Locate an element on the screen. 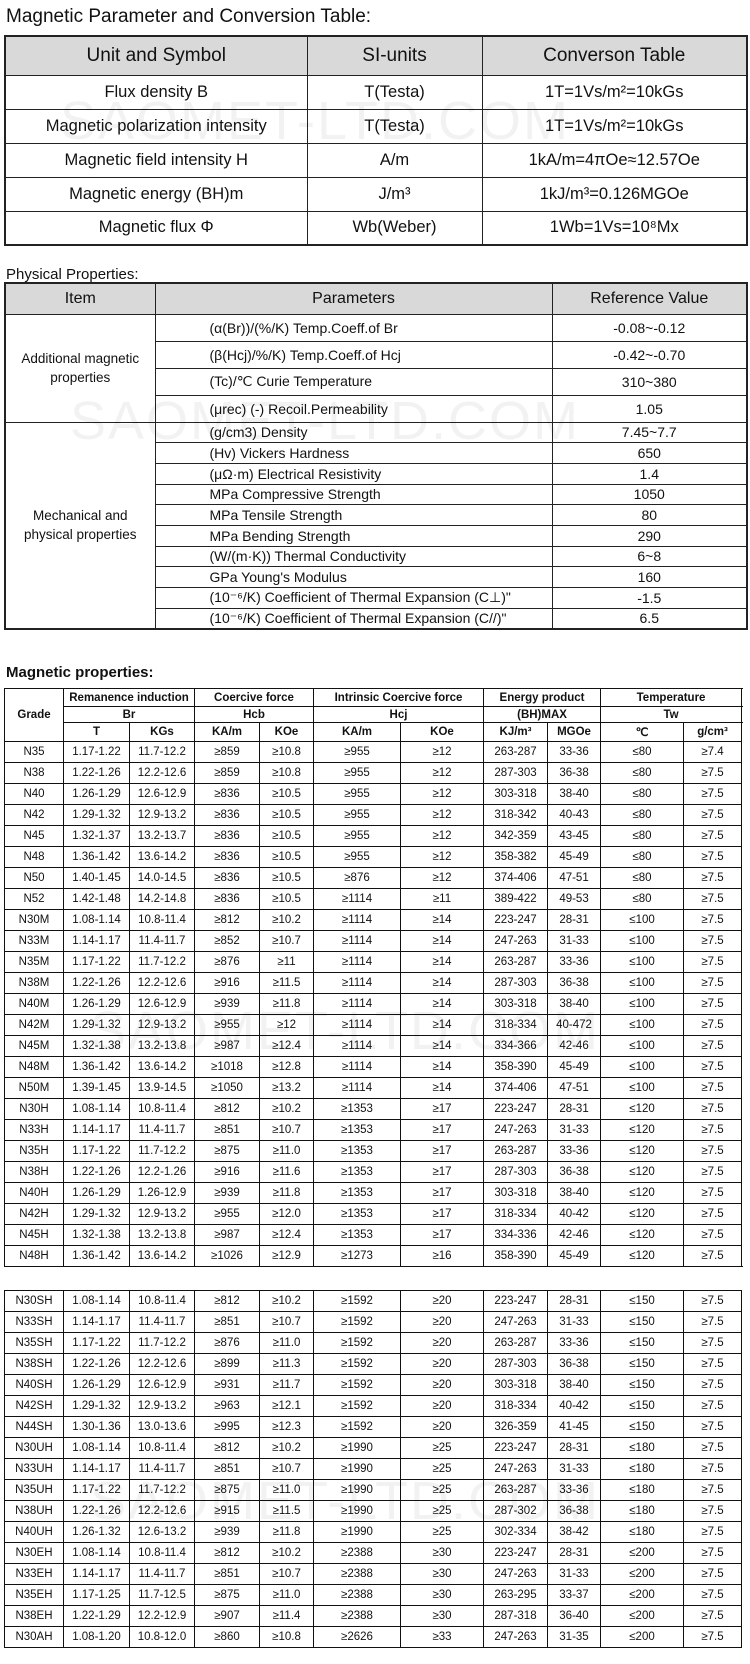 This screenshot has height=1664, width=750. table-cell: 36-38 is located at coordinates (574, 773).